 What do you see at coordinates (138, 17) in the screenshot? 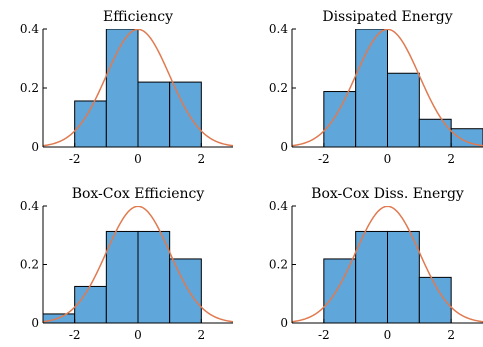
I see `subplot-title: Efficiency` at bounding box center [138, 17].